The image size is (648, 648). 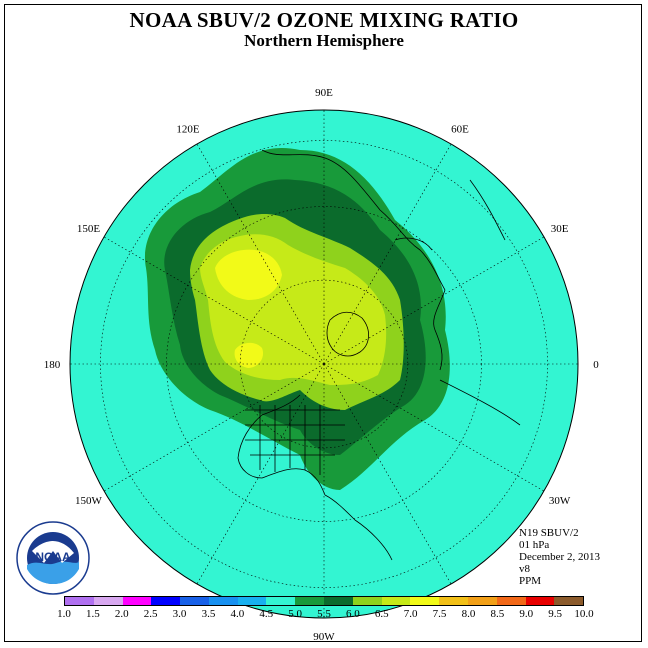 I want to click on colorbar-tick-label: 1.0, so click(x=64, y=614).